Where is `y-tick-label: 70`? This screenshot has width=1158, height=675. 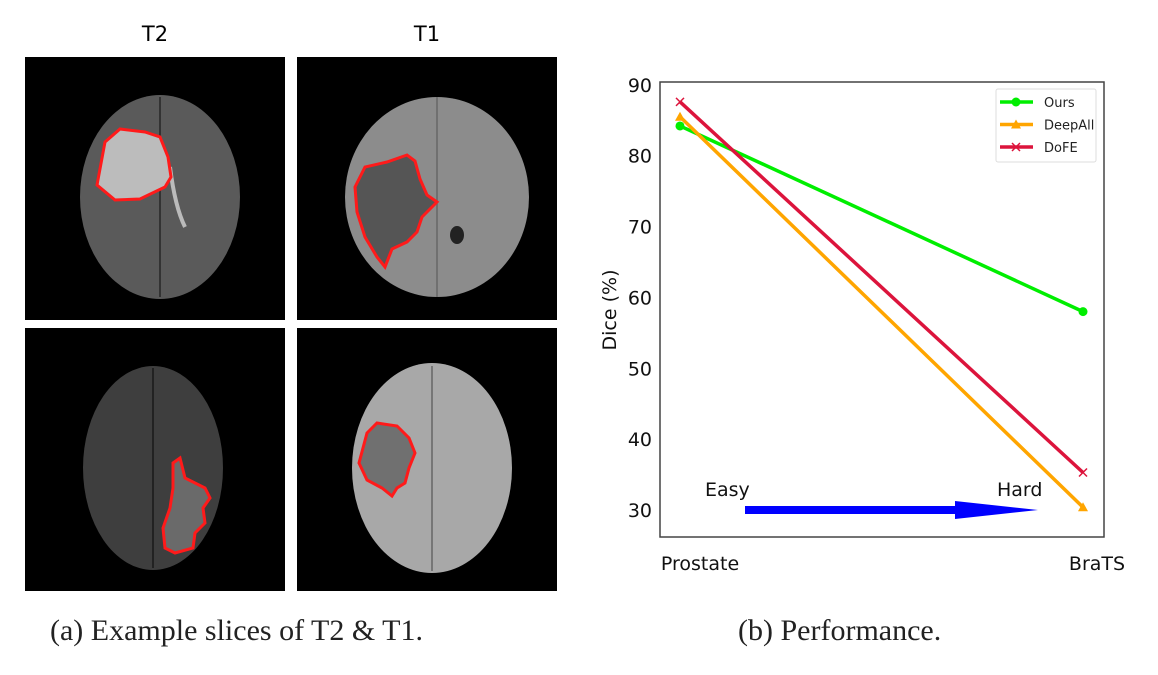
y-tick-label: 70 is located at coordinates (640, 228).